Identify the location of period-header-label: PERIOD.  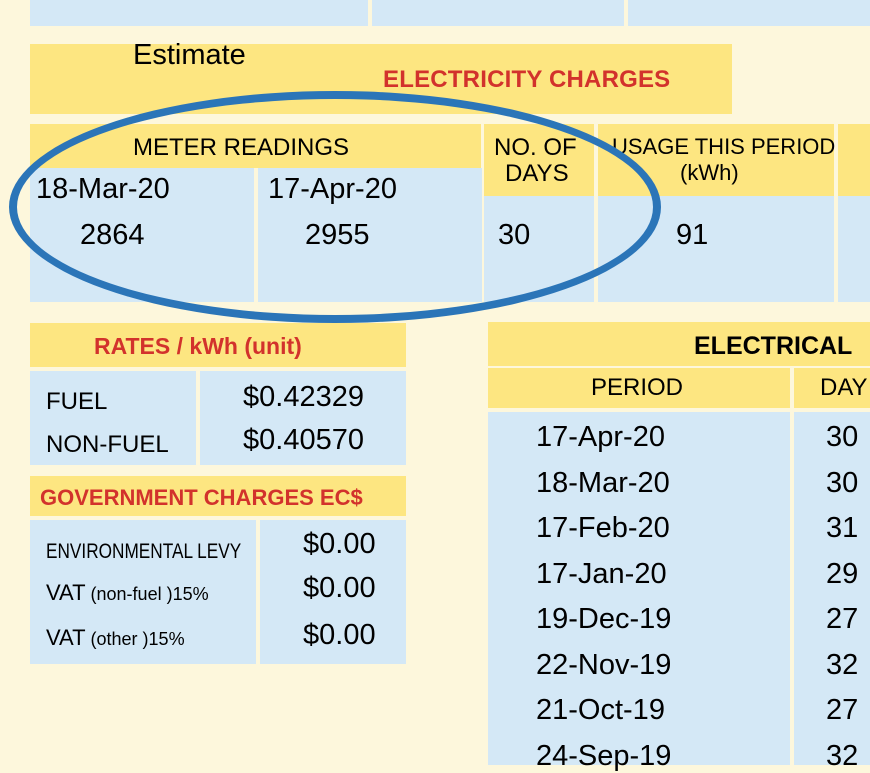
(637, 387).